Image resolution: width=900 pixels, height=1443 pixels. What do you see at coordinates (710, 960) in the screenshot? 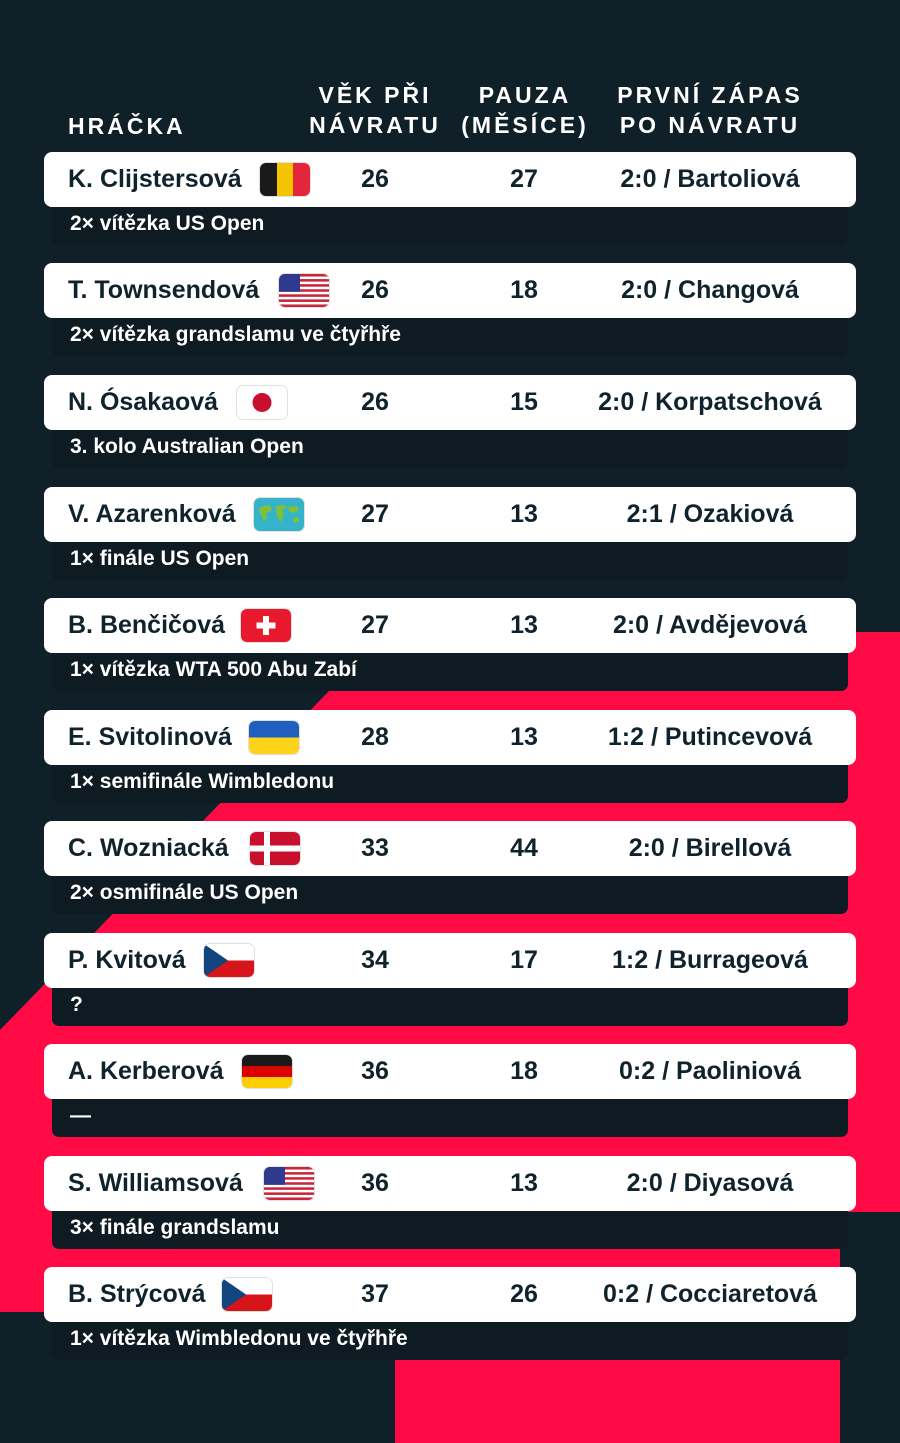
I see `first-match-value: 1:2 / Burrageová` at bounding box center [710, 960].